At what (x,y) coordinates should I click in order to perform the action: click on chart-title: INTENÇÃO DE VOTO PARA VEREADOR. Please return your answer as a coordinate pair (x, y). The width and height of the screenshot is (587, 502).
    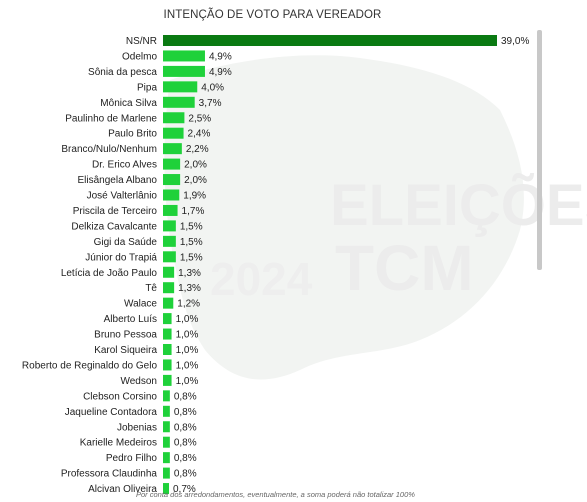
    Looking at the image, I should click on (272, 15).